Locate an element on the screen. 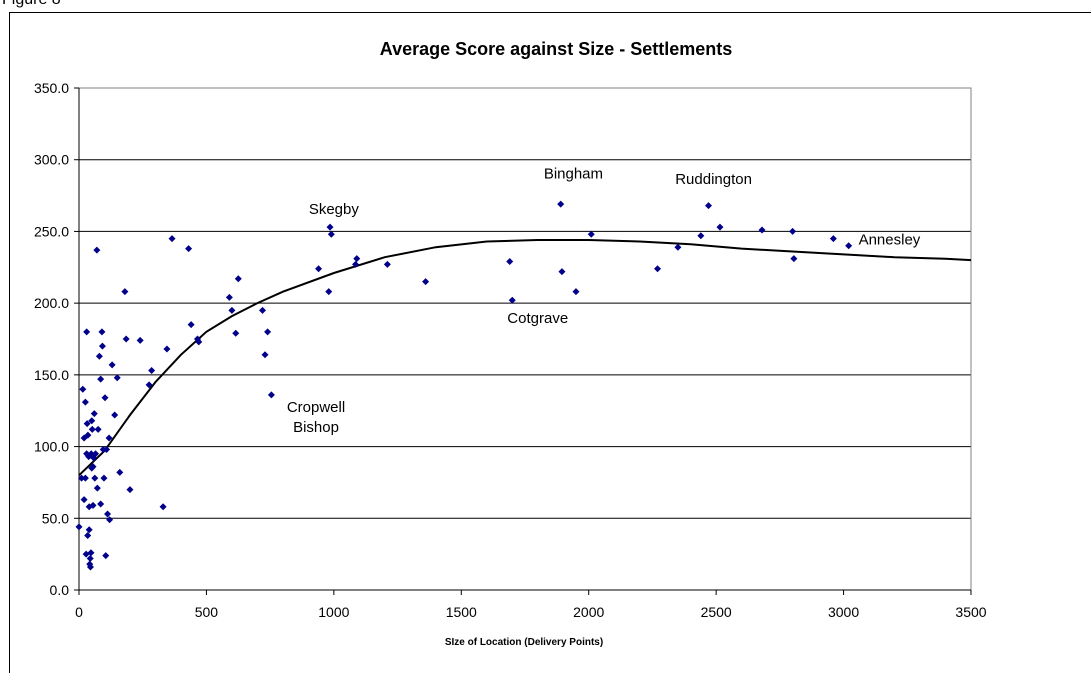  y-tick-label: 350.0 is located at coordinates (51, 88).